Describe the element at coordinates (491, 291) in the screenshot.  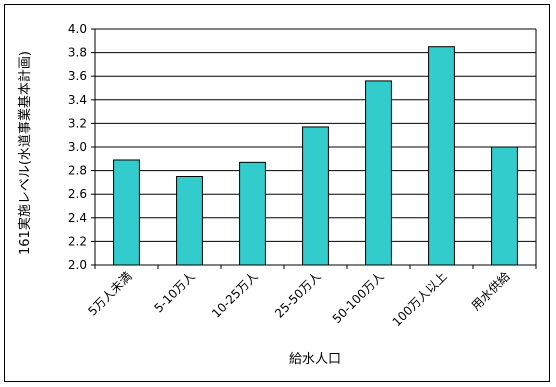
I see `x-tick-label: 用水供給` at that location.